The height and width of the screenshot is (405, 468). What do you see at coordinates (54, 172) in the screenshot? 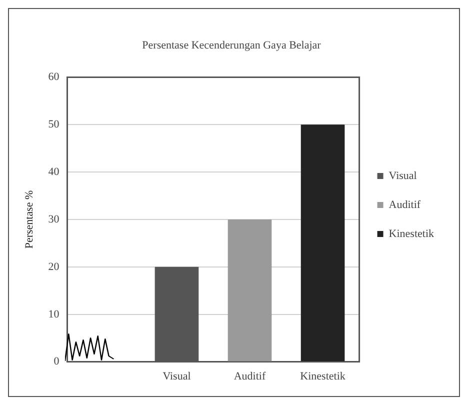
I see `y-tick-label: 40` at bounding box center [54, 172].